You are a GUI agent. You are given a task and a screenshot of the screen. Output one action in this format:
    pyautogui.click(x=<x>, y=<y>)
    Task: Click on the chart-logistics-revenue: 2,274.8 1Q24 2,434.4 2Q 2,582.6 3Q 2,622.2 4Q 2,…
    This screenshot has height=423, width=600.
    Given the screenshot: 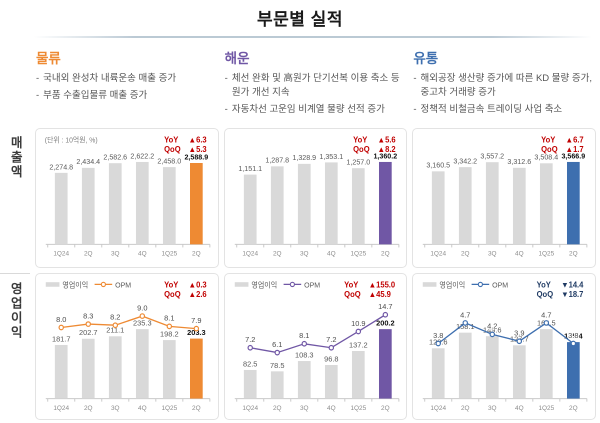 What is the action you would take?
    pyautogui.click(x=127, y=198)
    